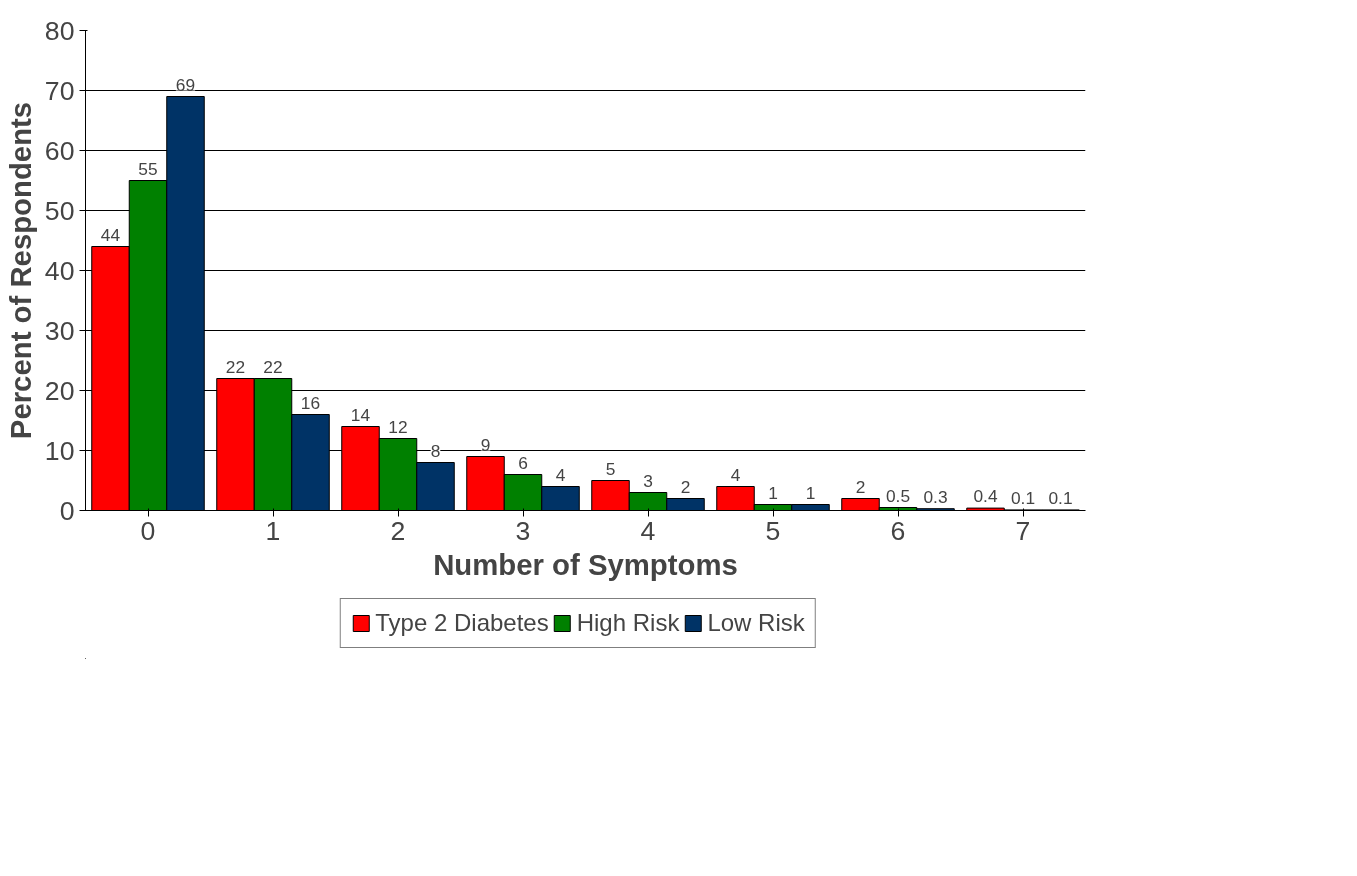 The image size is (1357, 876). What do you see at coordinates (485, 444) in the screenshot?
I see `data-label: 9` at bounding box center [485, 444].